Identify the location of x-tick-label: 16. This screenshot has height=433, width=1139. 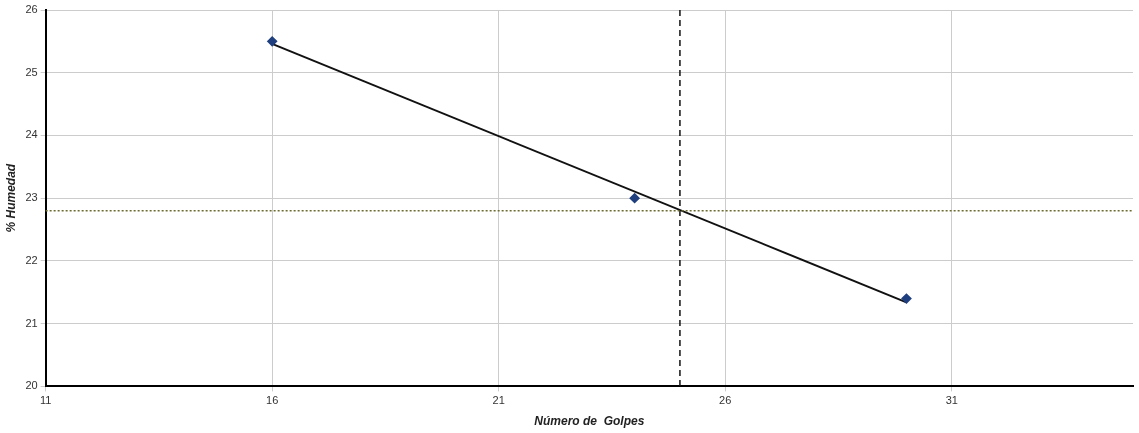
(272, 400).